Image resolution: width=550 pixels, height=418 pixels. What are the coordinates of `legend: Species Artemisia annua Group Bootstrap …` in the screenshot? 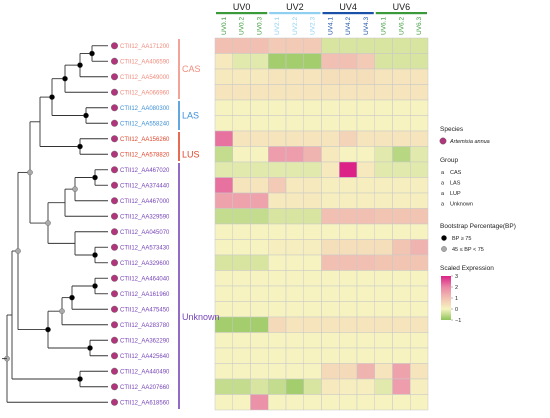 It's located at (477, 225).